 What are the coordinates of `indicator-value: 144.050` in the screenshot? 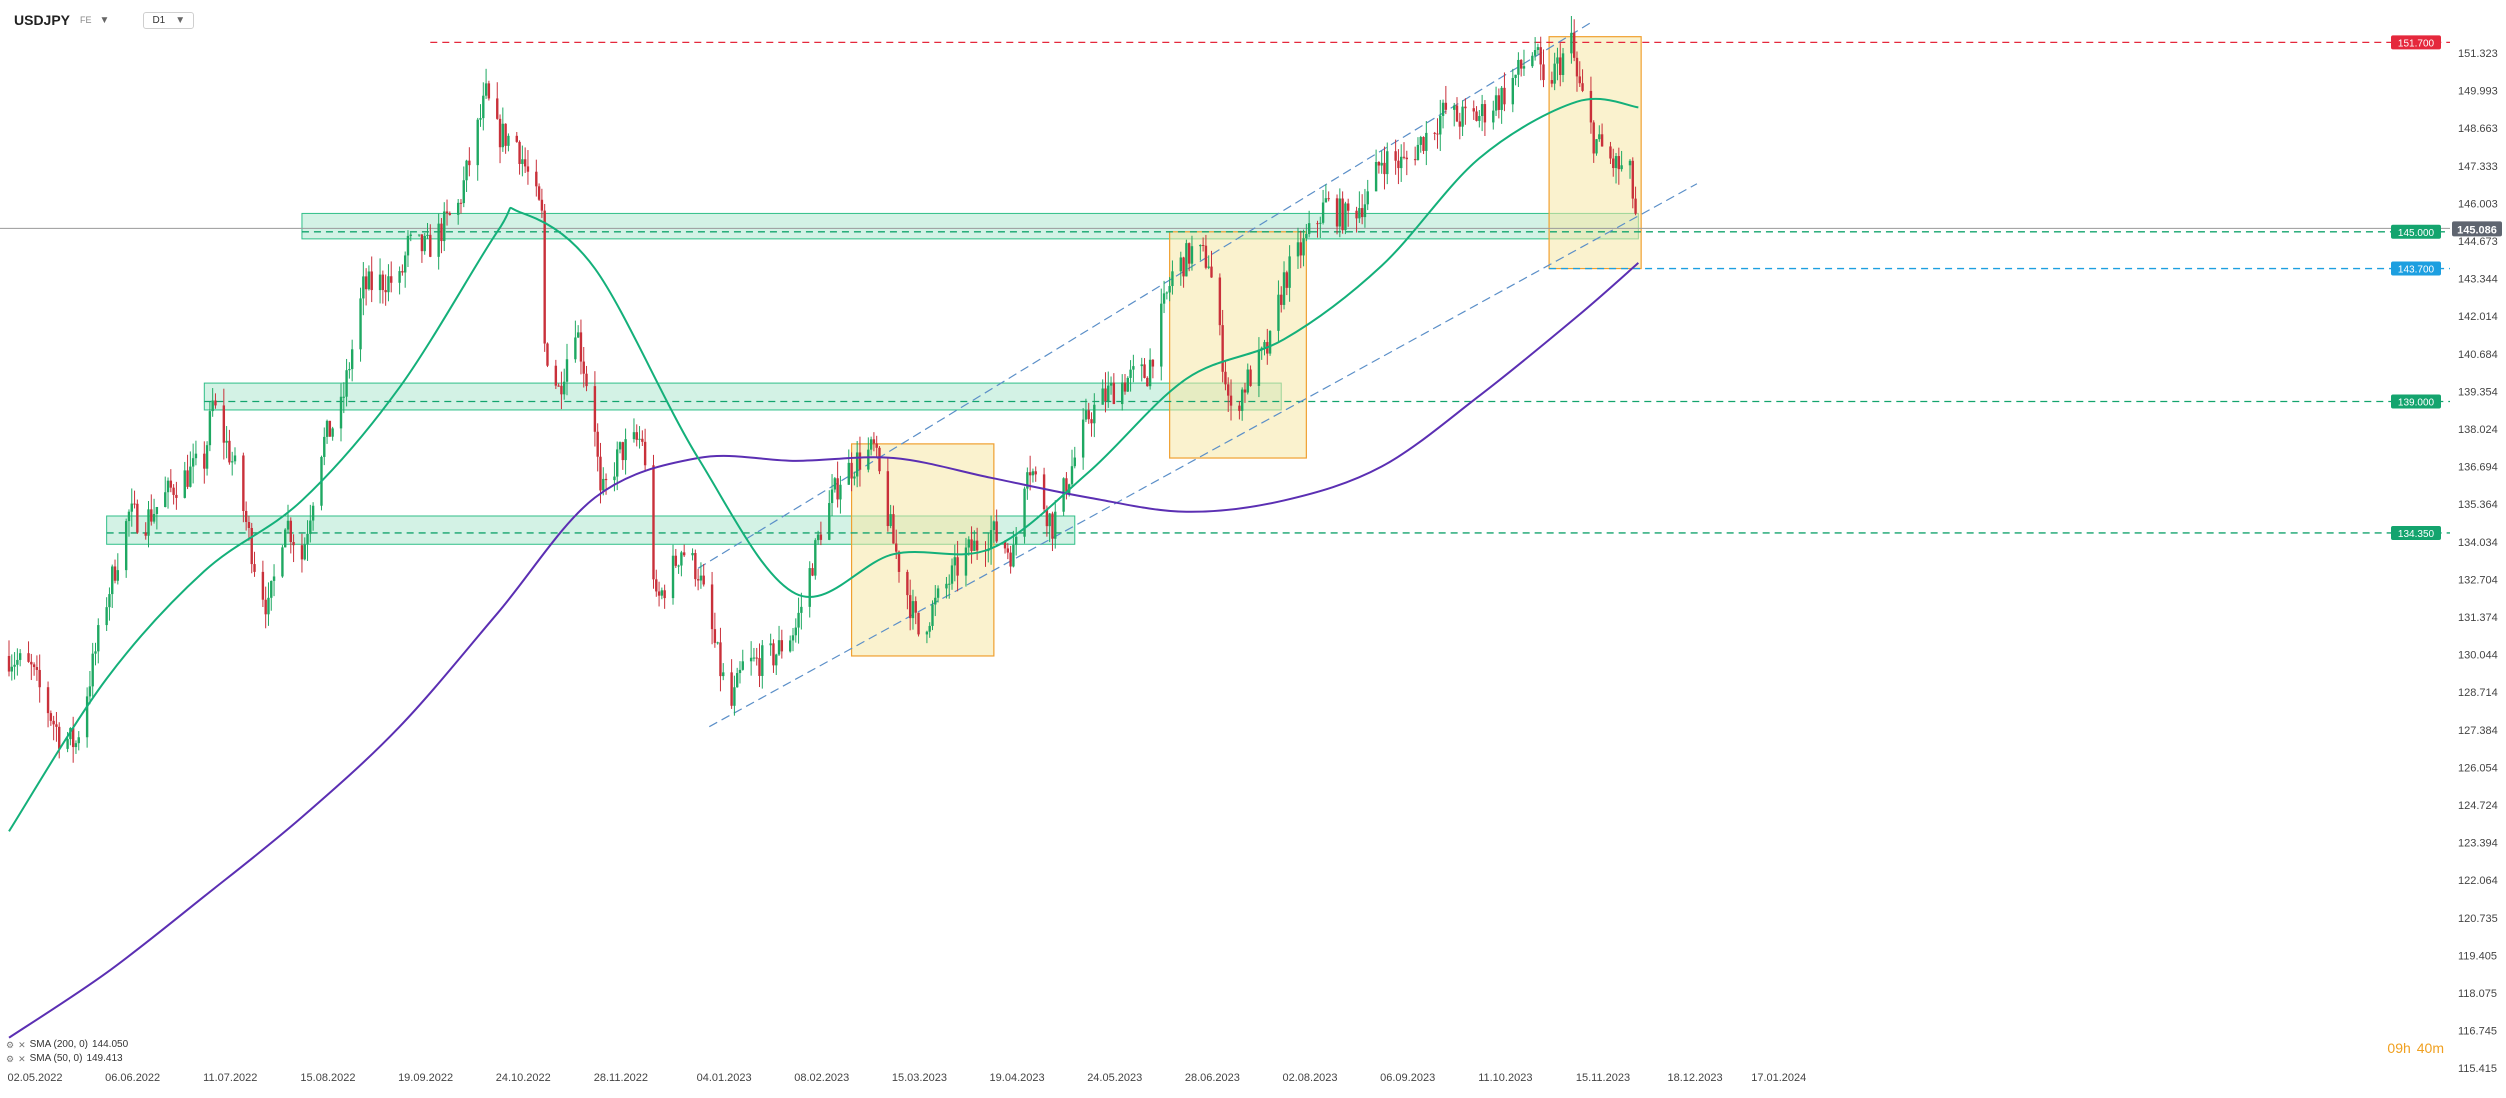 It's located at (110, 1044).